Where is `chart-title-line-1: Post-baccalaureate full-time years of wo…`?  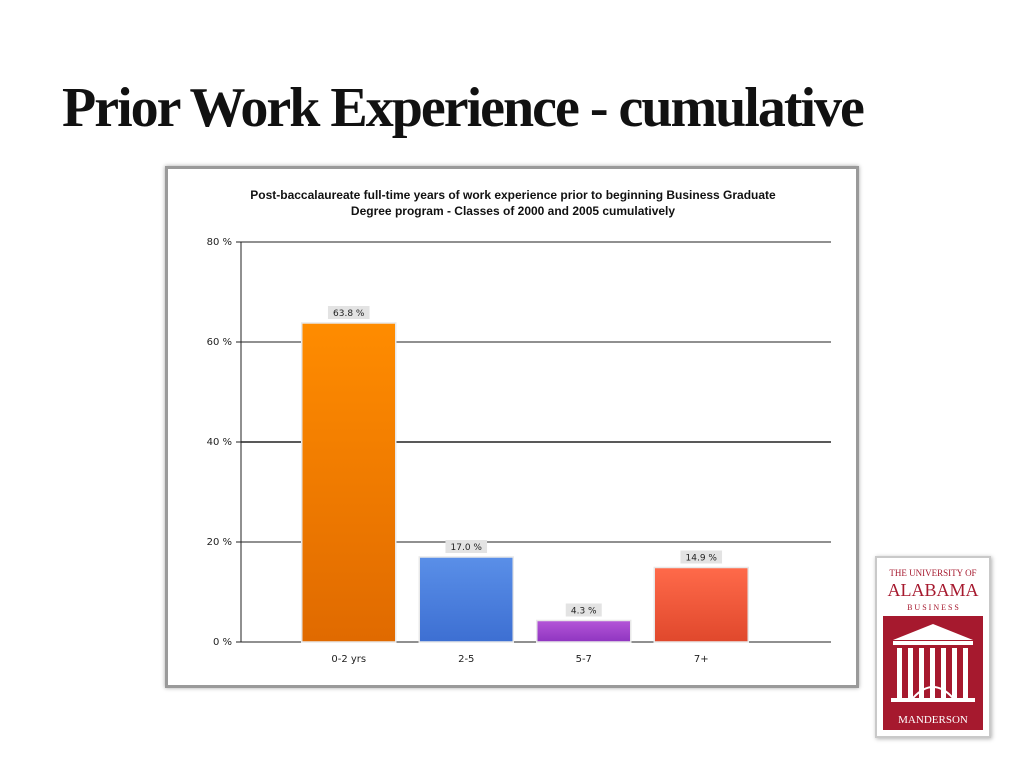
chart-title-line-1: Post-baccalaureate full-time years of wo… is located at coordinates (513, 195).